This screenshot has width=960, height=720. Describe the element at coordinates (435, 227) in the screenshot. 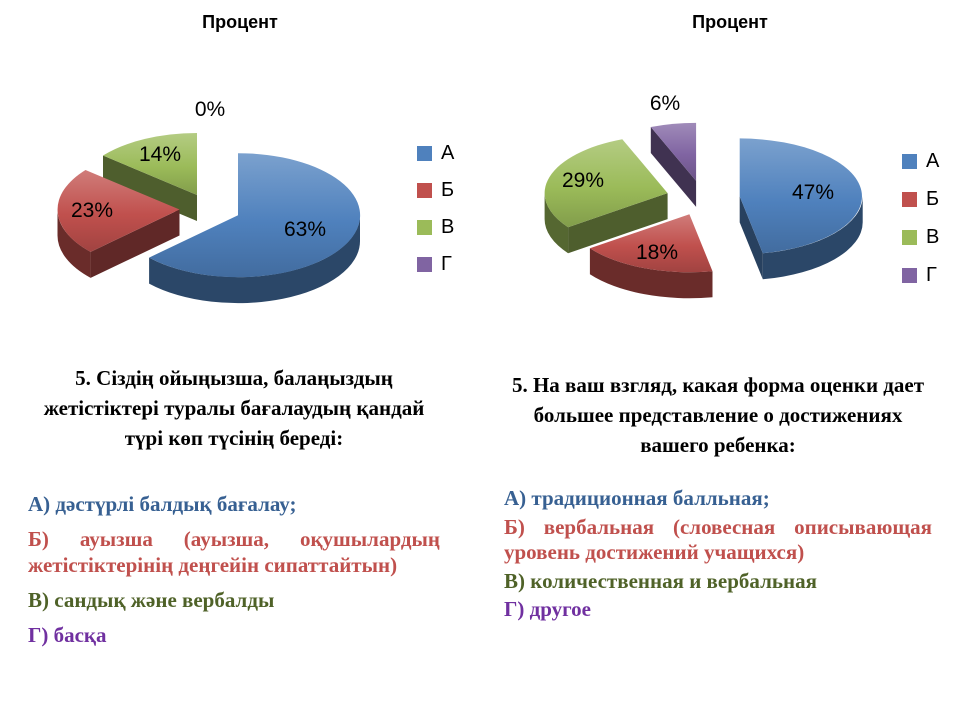

I see `pie0-legend-item-В: В` at that location.